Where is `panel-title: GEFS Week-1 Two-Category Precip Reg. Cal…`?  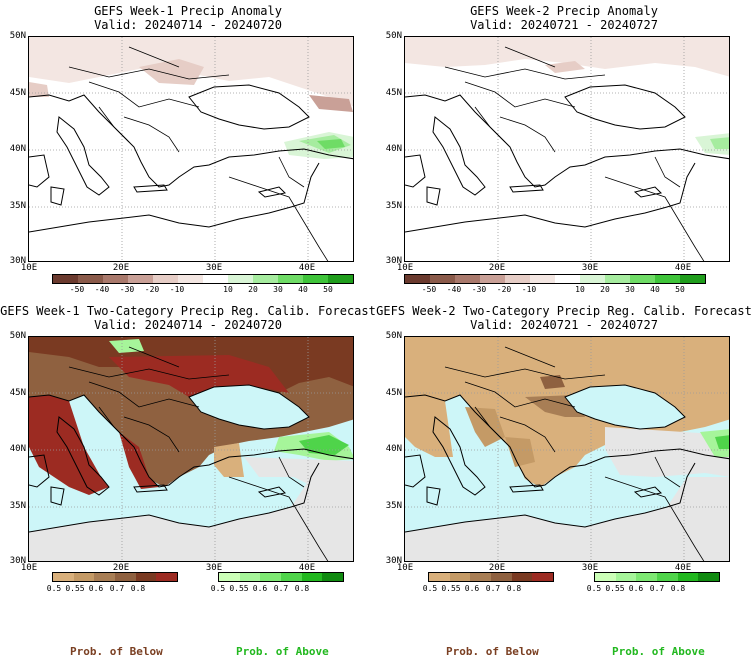
panel-title: GEFS Week-1 Two-Category Precip Reg. Cal… is located at coordinates (188, 311).